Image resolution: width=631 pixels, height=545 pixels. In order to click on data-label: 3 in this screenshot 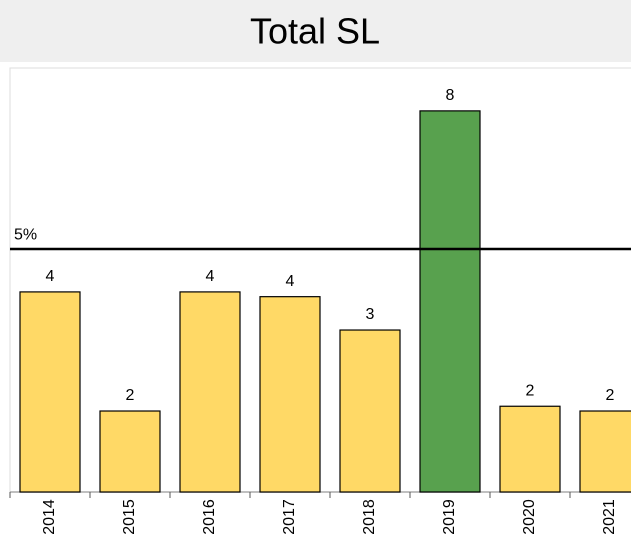, I will do `click(370, 314)`.